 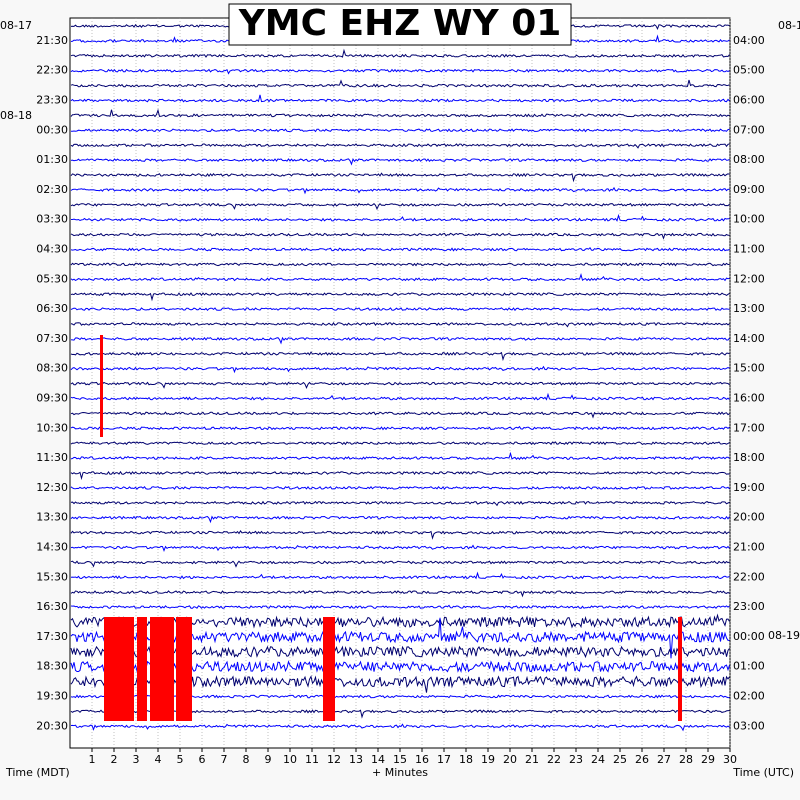 What do you see at coordinates (92, 759) in the screenshot?
I see `x-tick-label: 1` at bounding box center [92, 759].